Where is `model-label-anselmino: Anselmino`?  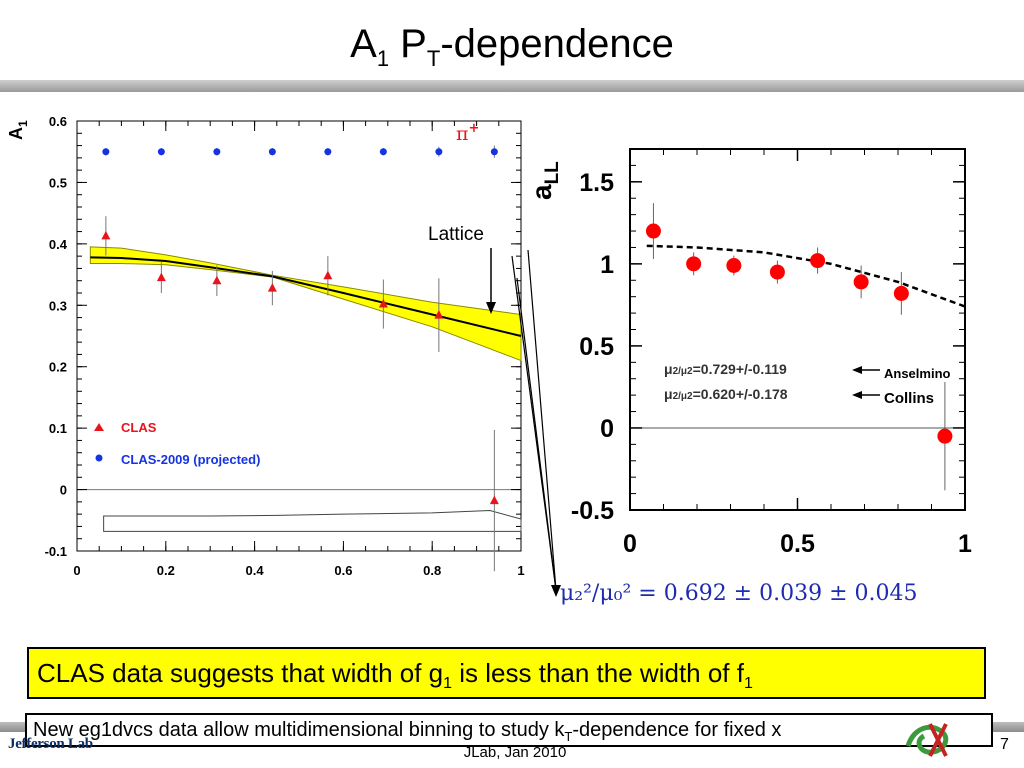
model-label-anselmino: Anselmino is located at coordinates (917, 373).